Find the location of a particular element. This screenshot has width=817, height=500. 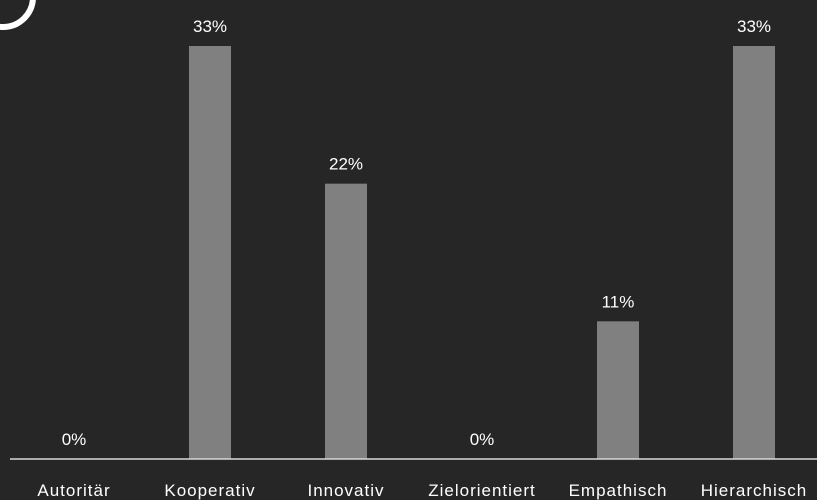

category-label-innovativ: Innovativ is located at coordinates (345, 490).